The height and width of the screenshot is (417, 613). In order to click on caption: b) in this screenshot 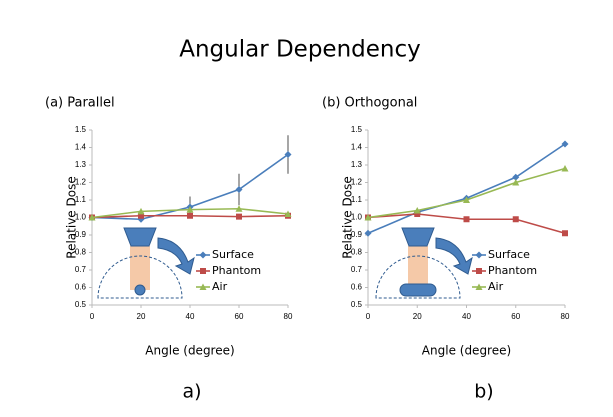, I will do `click(483, 392)`.